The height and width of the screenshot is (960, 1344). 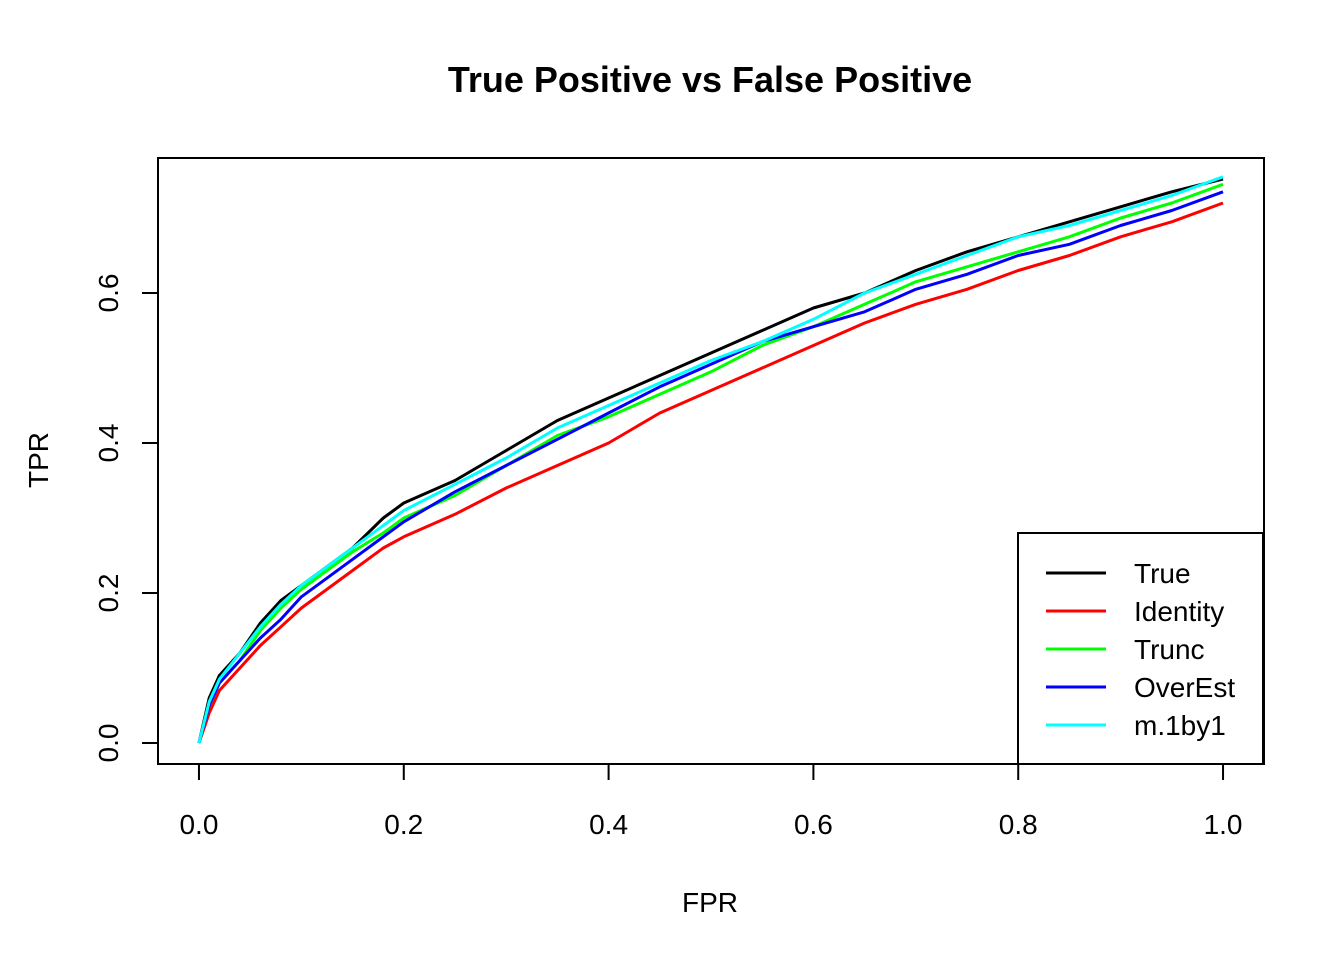 I want to click on x-axis: 0.0 0.2 0.4 0.6 0.8 1.0, so click(x=711, y=801).